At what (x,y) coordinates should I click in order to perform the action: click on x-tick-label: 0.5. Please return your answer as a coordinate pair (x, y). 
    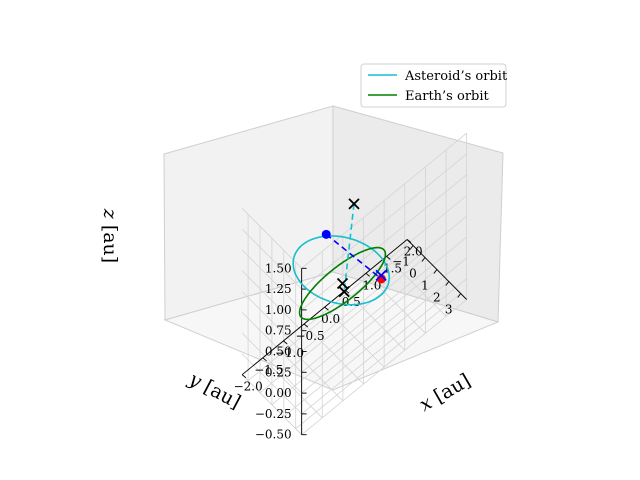
    Looking at the image, I should click on (351, 302).